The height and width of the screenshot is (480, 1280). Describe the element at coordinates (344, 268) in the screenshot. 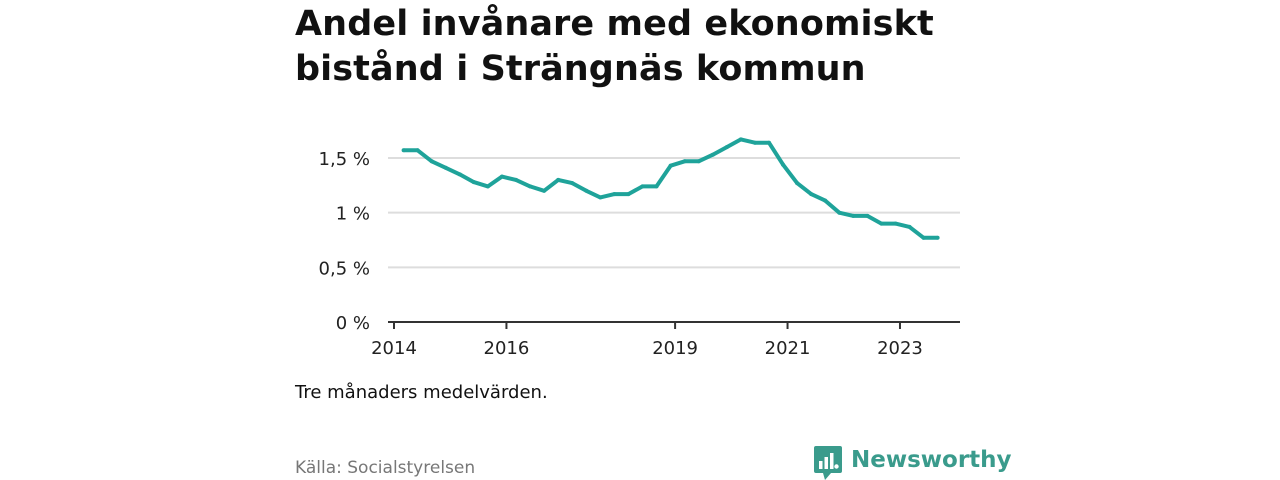

I see `y-tick-label: 0,5 %` at that location.